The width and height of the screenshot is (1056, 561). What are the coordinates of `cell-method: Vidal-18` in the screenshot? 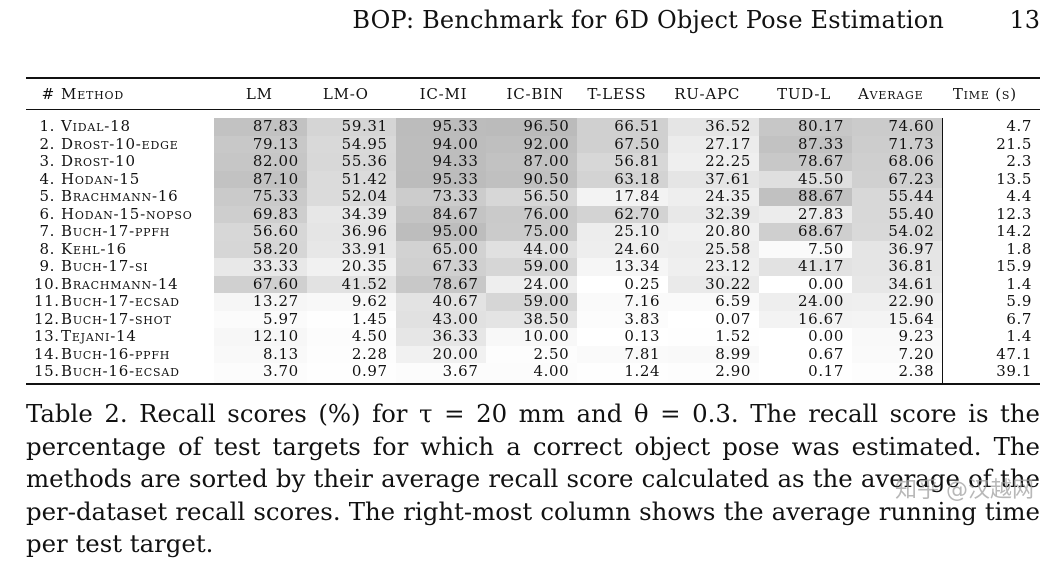 It's located at (96, 126).